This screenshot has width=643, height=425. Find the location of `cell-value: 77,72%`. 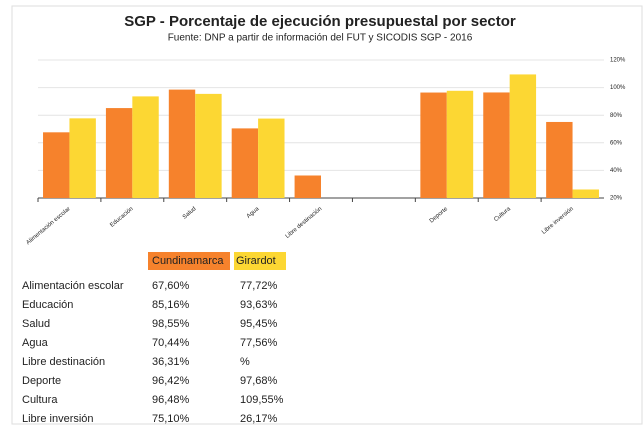

cell-value: 77,72% is located at coordinates (259, 286).